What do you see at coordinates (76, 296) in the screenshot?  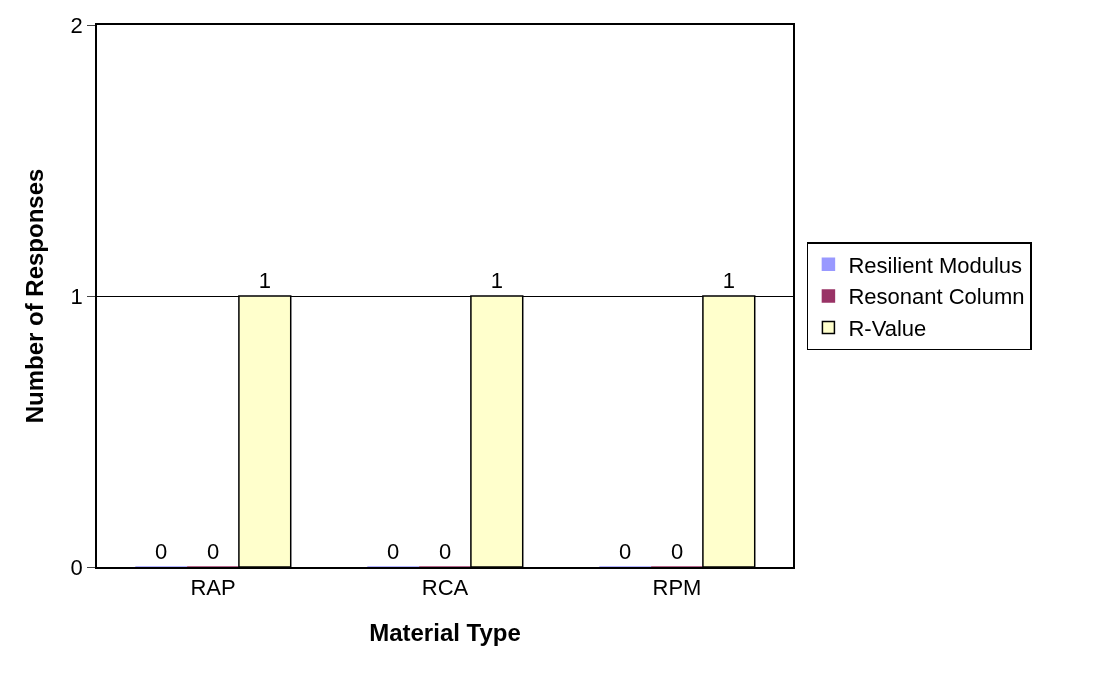 I see `y-tick-label: 1` at bounding box center [76, 296].